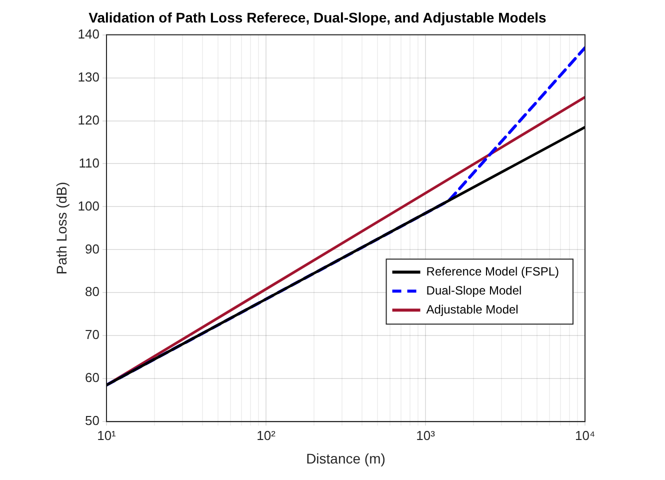 This screenshot has height=480, width=665. What do you see at coordinates (61, 228) in the screenshot?
I see `y-axis-title: Path Loss (dB)` at bounding box center [61, 228].